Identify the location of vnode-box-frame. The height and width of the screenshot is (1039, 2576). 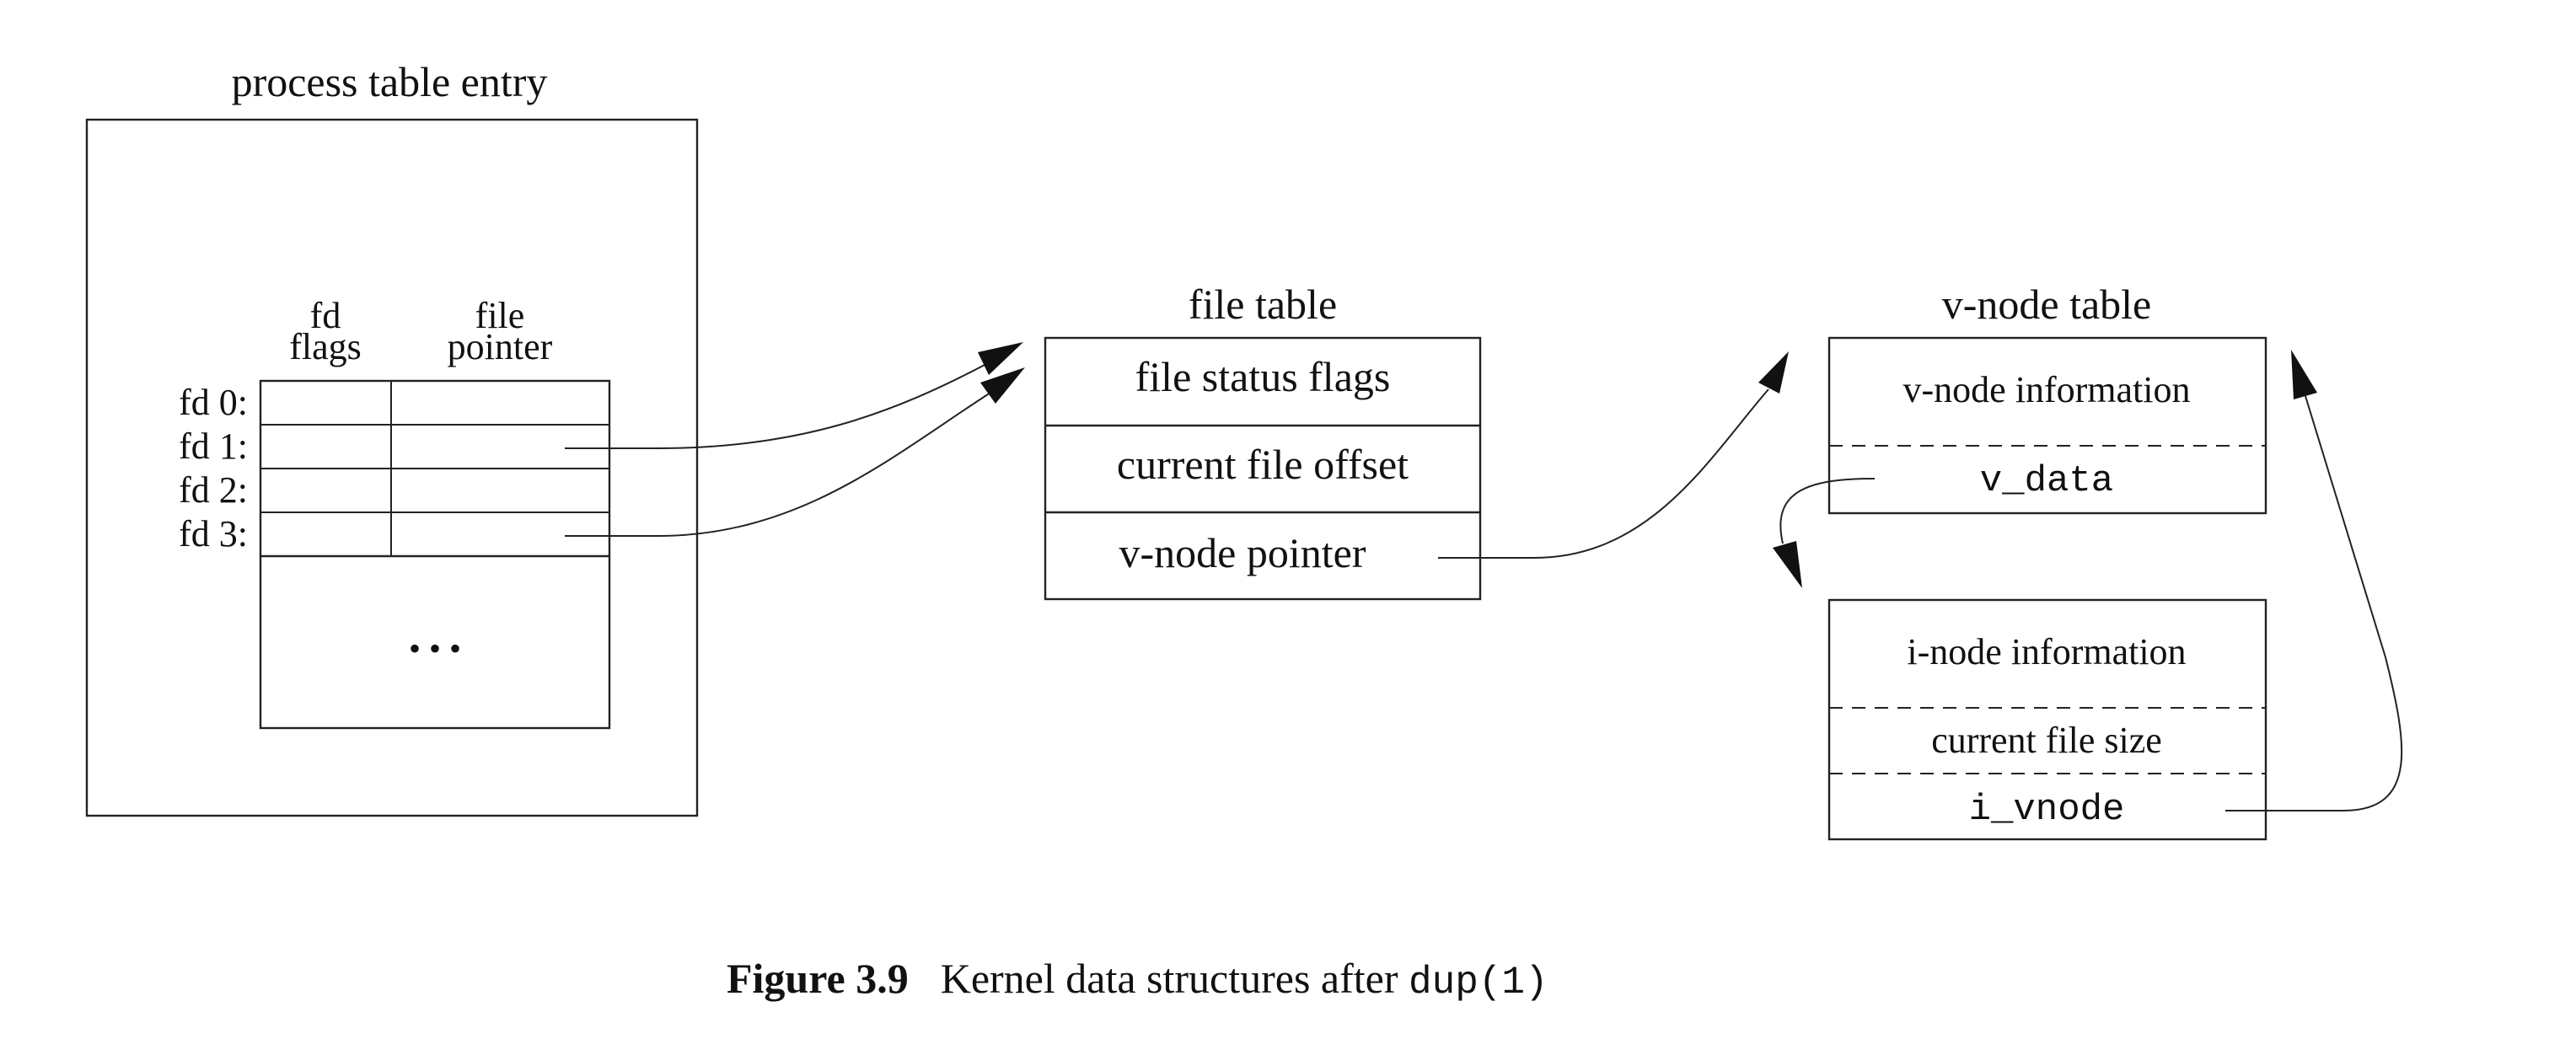
(2047, 425).